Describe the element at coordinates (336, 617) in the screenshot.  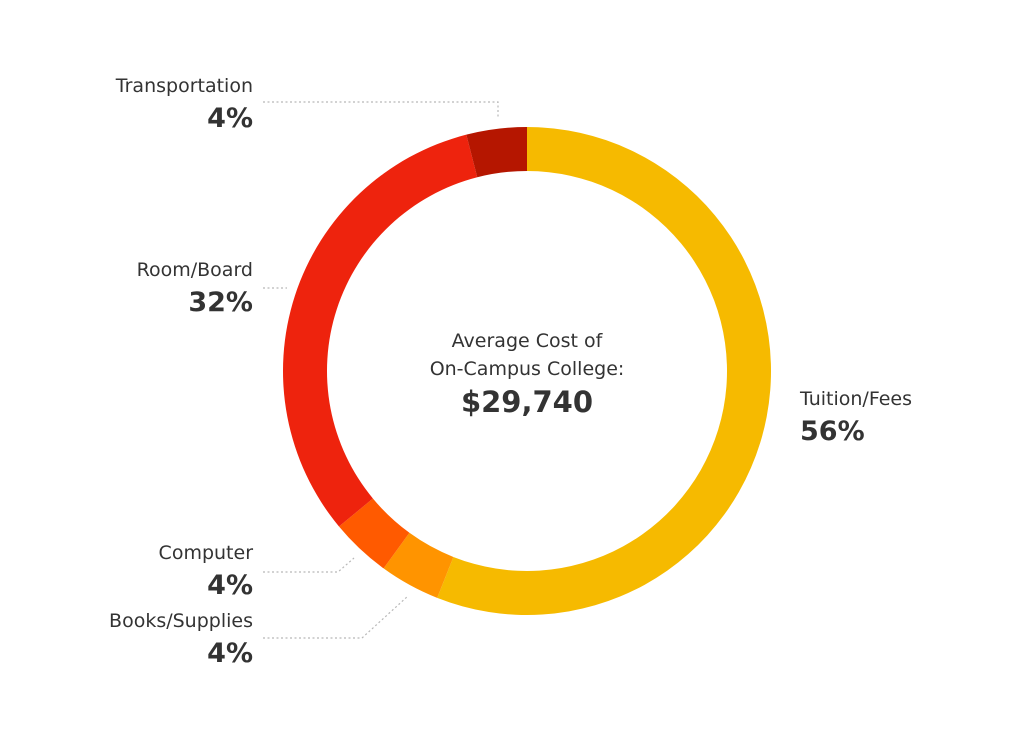
I see `leader-books-supplies` at that location.